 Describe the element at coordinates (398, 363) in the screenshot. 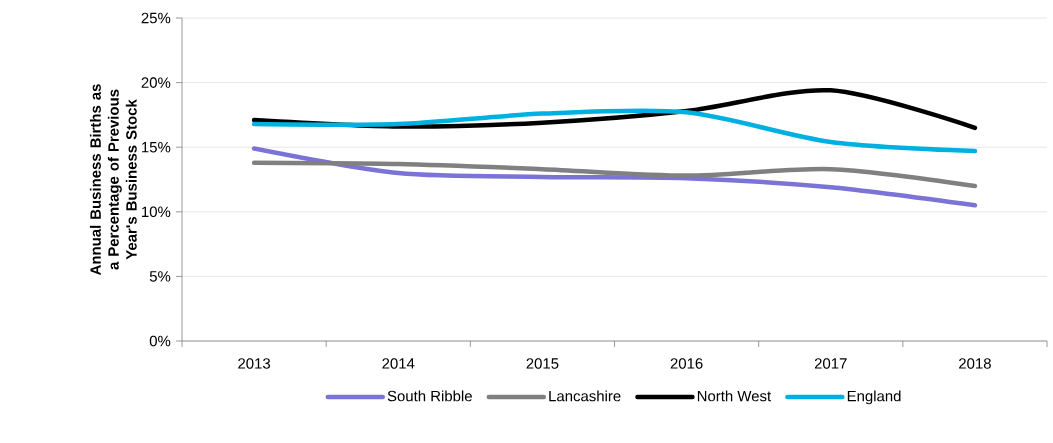

I see `x-tick-label: 2014` at that location.